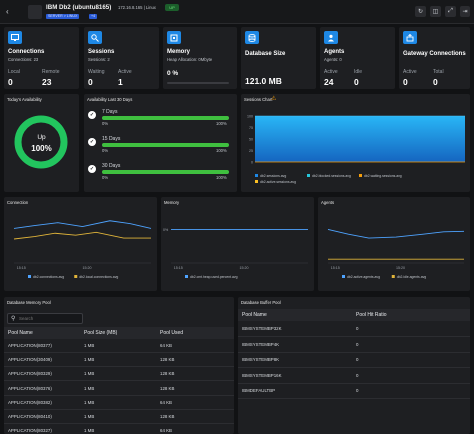 The image size is (474, 434). I want to click on page-title: IBM Db2 (ubuntu8165), so click(78, 7).